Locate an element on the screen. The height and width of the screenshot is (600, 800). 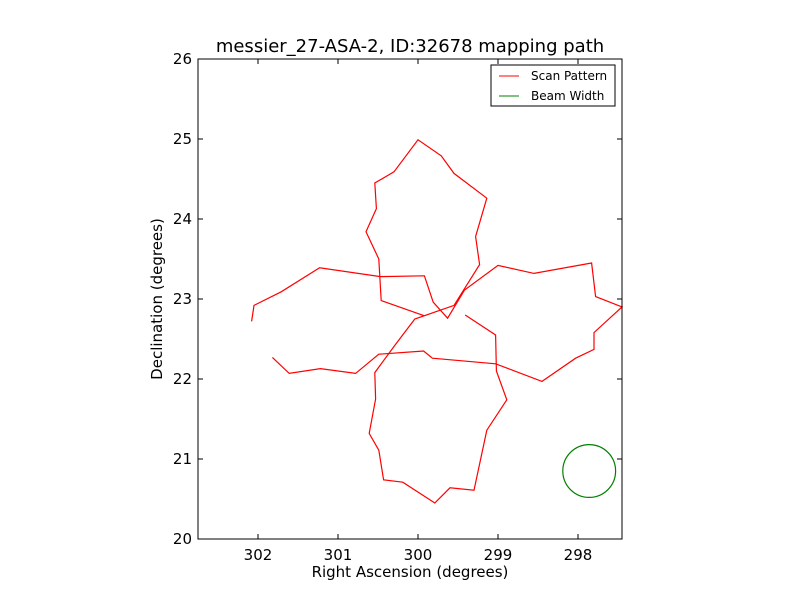
x-tick-label-301: 301 is located at coordinates (338, 555).